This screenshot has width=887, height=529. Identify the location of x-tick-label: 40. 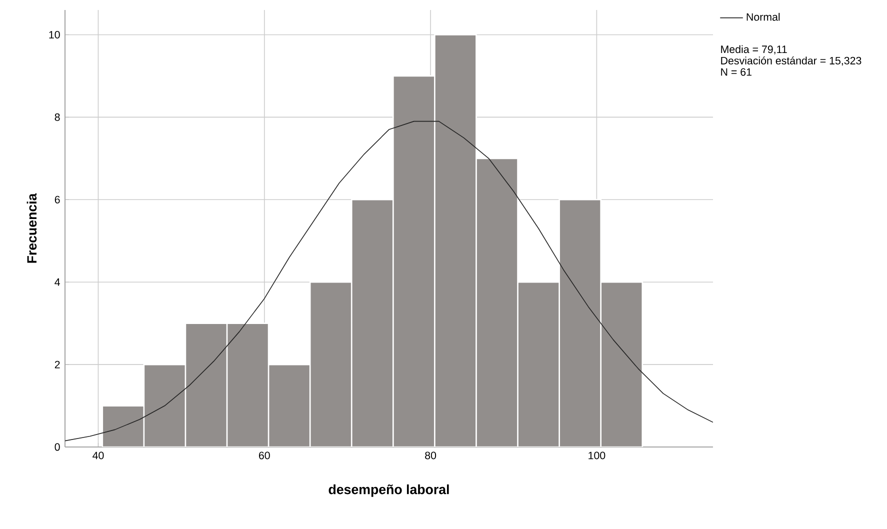
(98, 456).